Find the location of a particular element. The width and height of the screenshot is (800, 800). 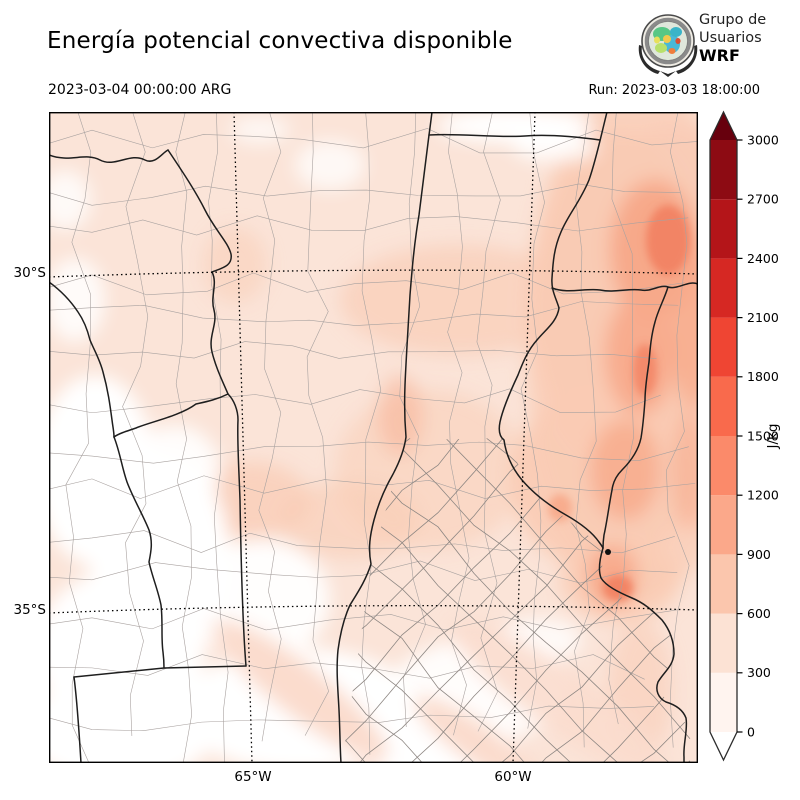

colorbar-labels: 0 300 600 900 1200 1500 1800 2100 2400 2700 3000 is located at coordinates (763, 435).